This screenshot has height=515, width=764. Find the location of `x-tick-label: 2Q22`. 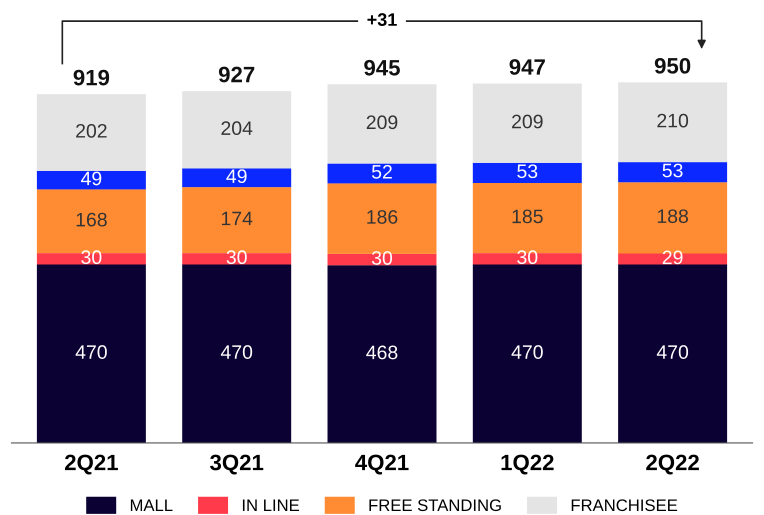

x-tick-label: 2Q22 is located at coordinates (672, 464).